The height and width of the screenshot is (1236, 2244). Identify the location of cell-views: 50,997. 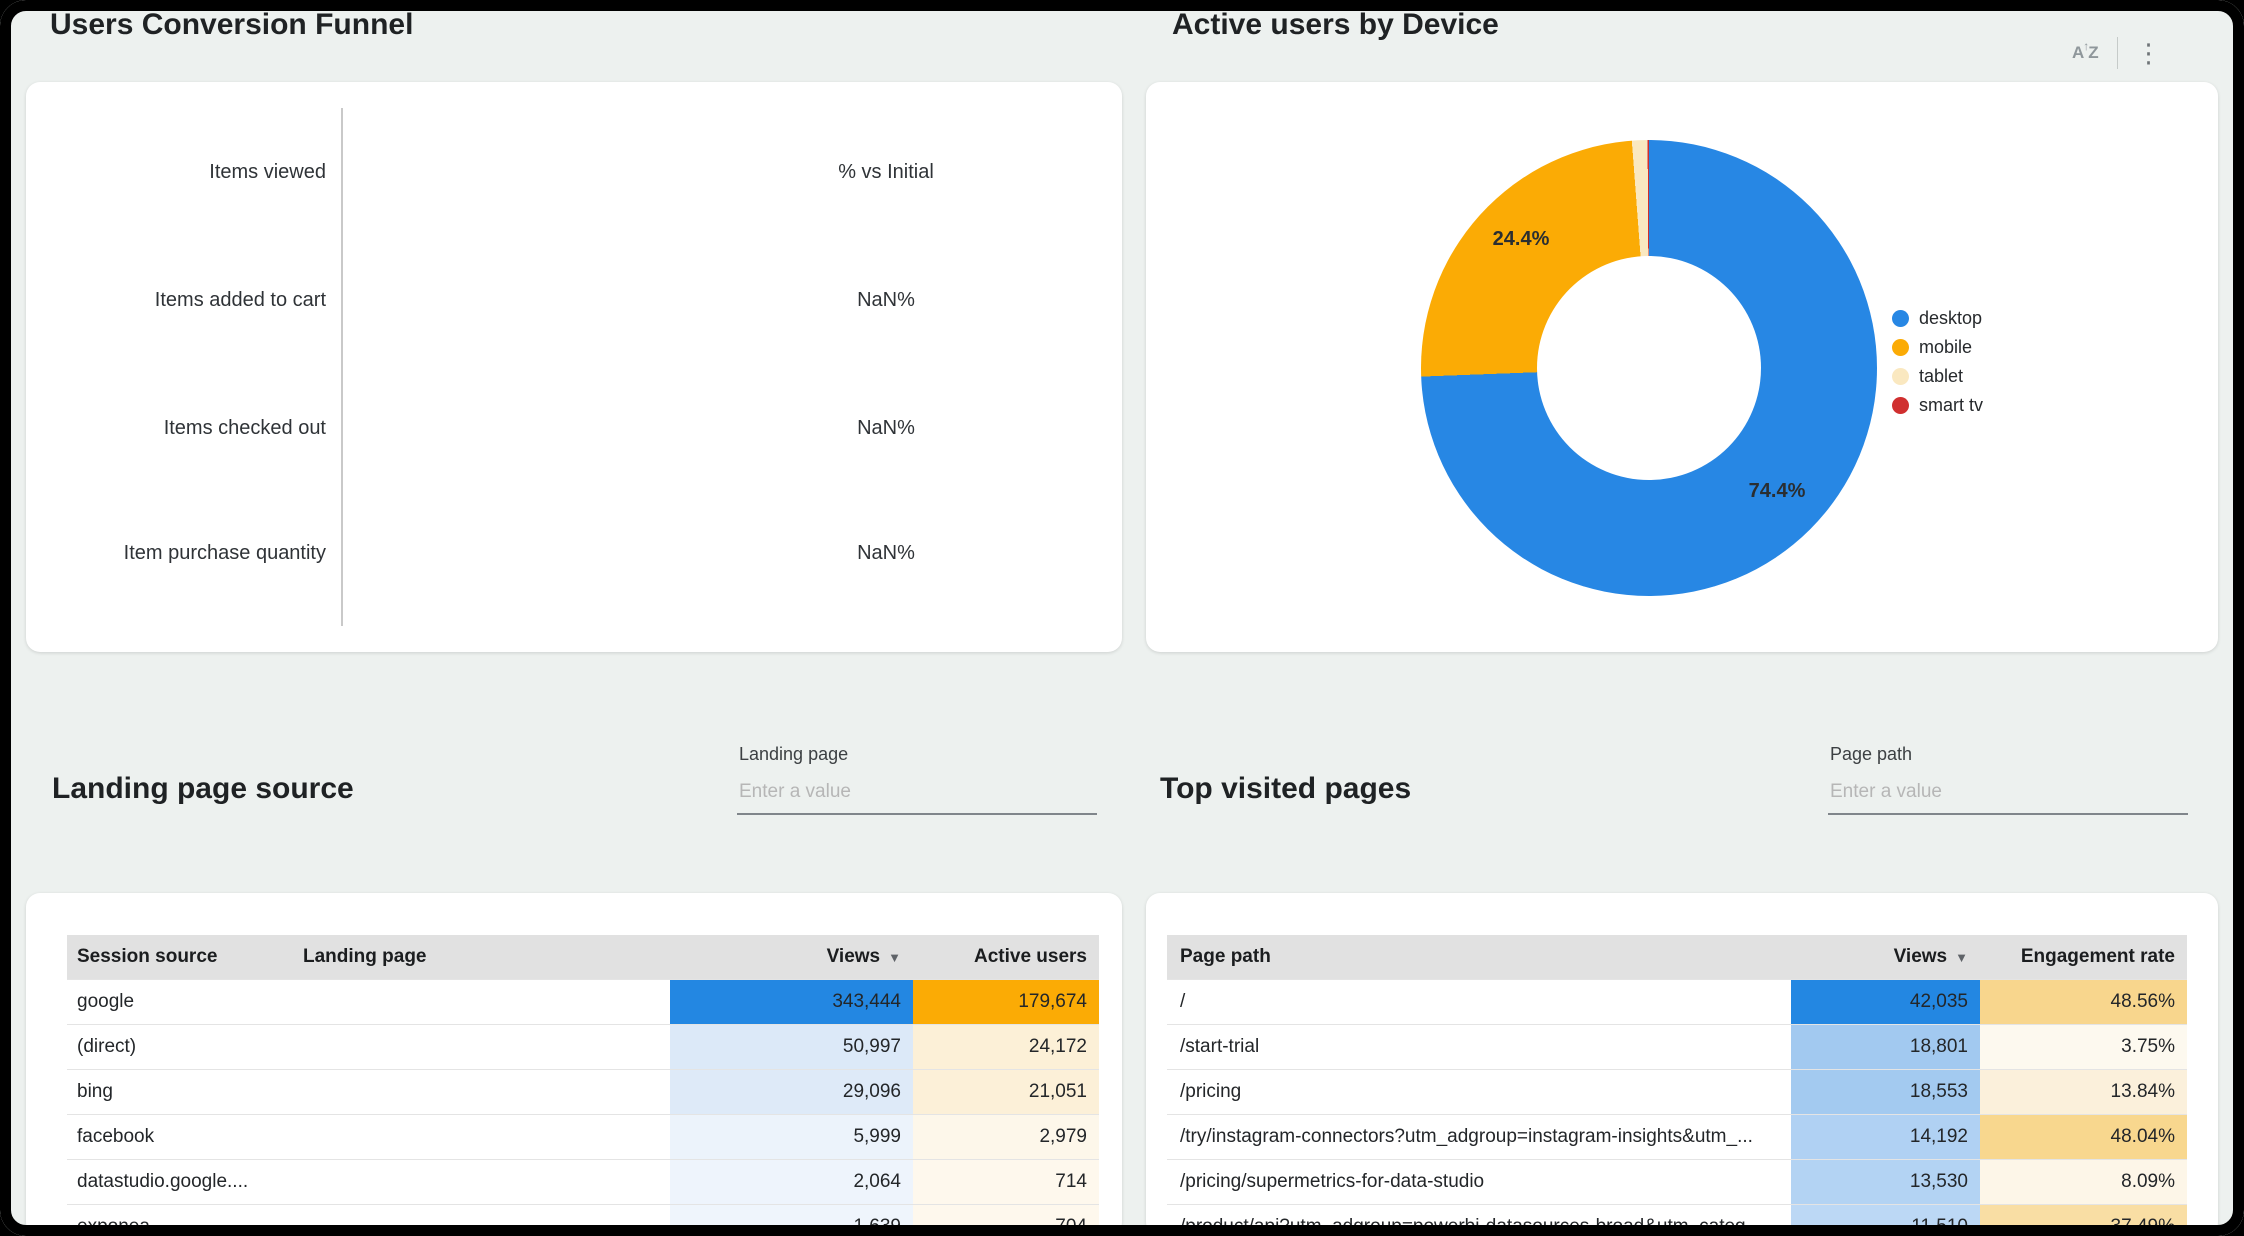
(791, 1047).